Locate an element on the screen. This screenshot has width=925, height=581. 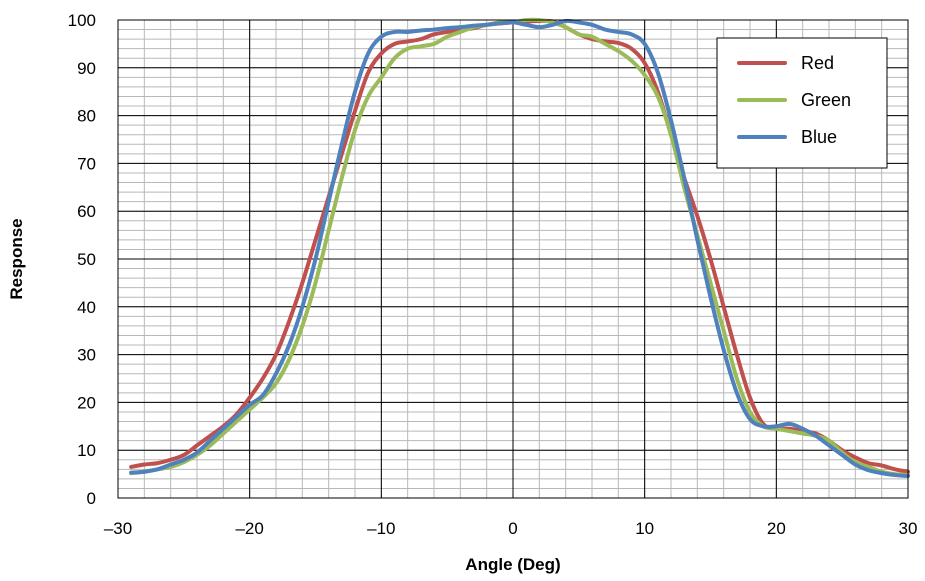
x-tick-label: 20 is located at coordinates (776, 528).